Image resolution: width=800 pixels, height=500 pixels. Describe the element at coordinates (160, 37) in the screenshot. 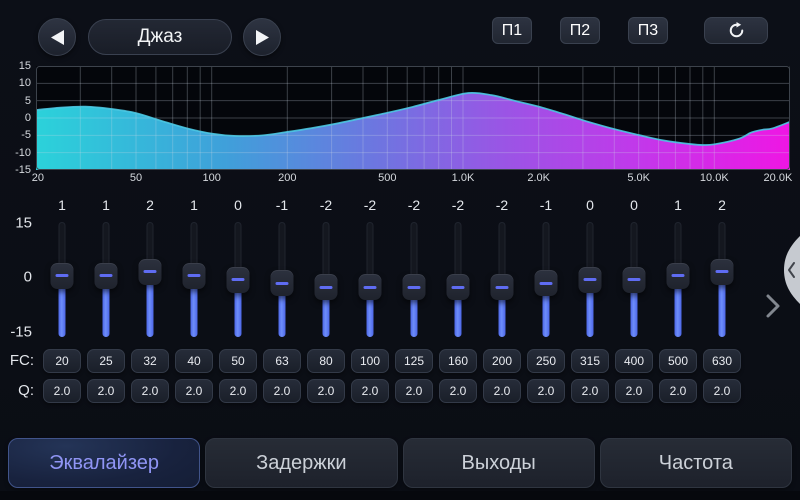

I see `preset-name: Джаз` at that location.